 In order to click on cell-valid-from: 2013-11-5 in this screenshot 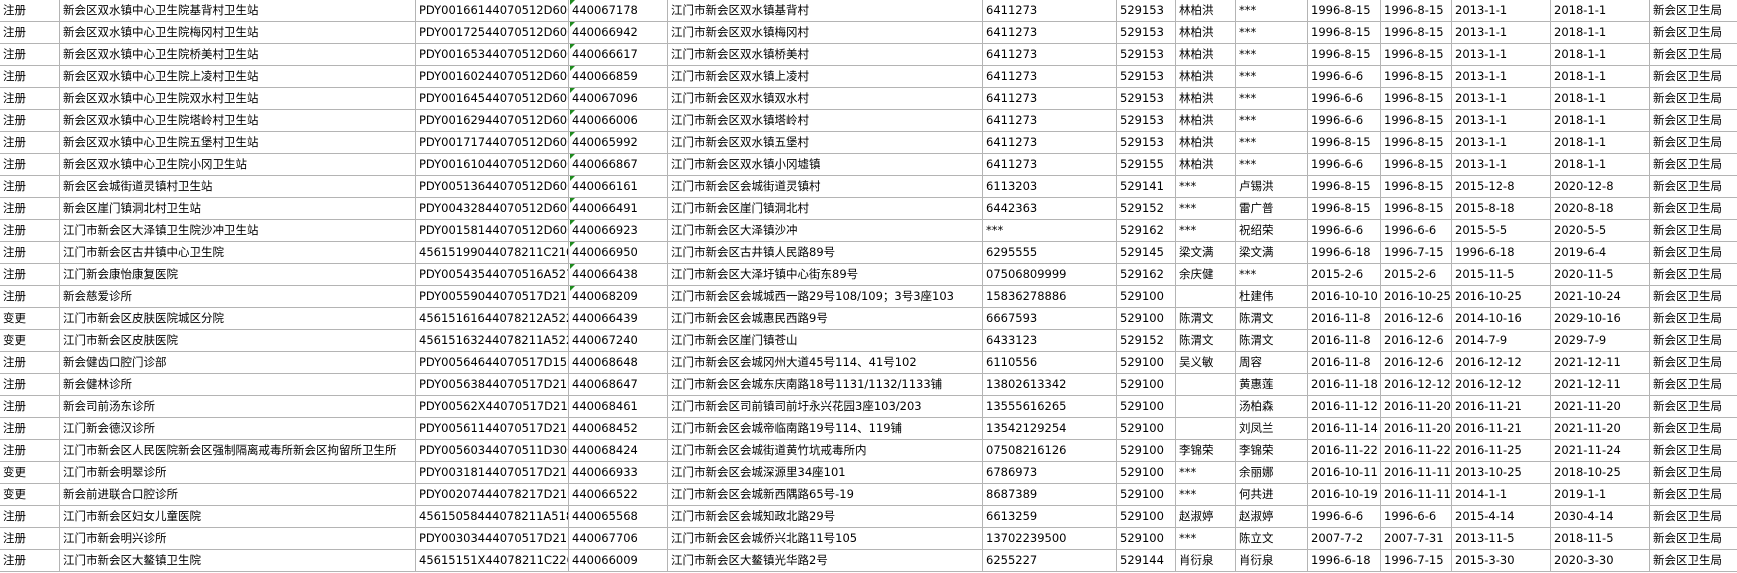, I will do `click(1501, 538)`.